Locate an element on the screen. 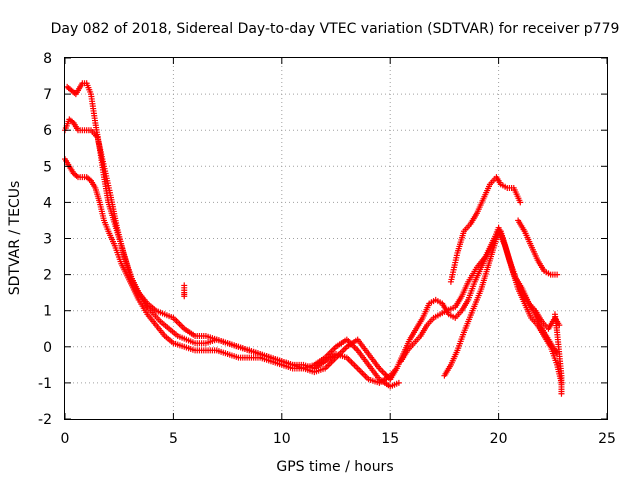 This screenshot has width=640, height=480. y-axis-label: SDTVAR / TECUs is located at coordinates (15, 238).